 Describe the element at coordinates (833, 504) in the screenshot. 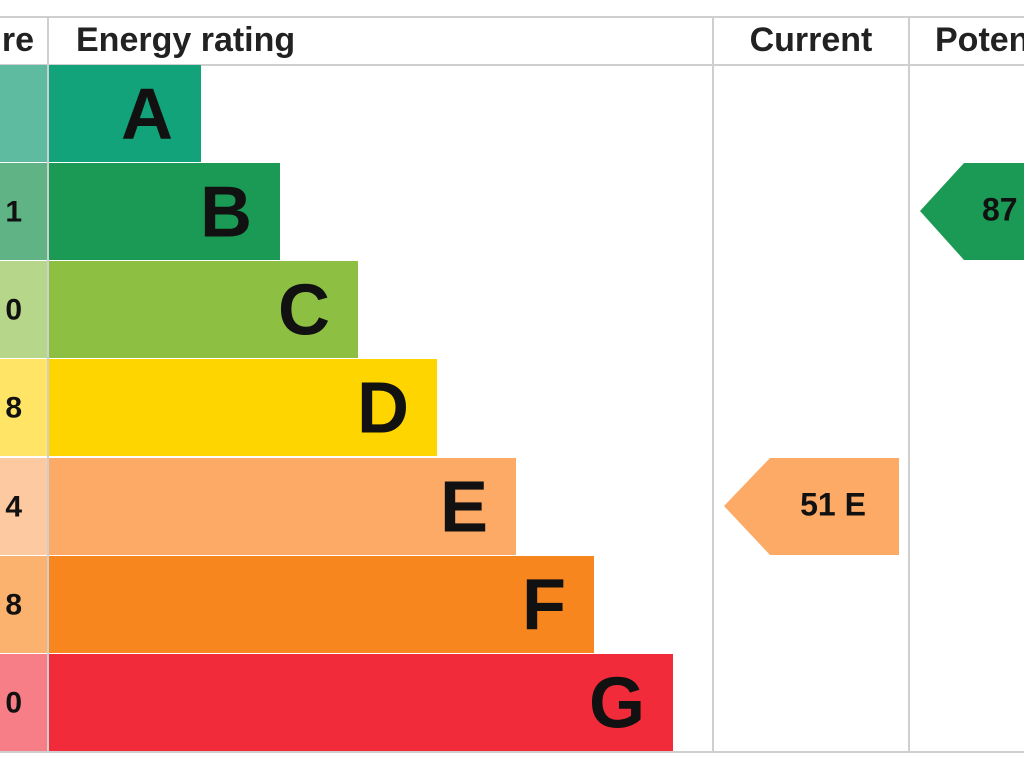

I see `current-rating: 51 E` at that location.